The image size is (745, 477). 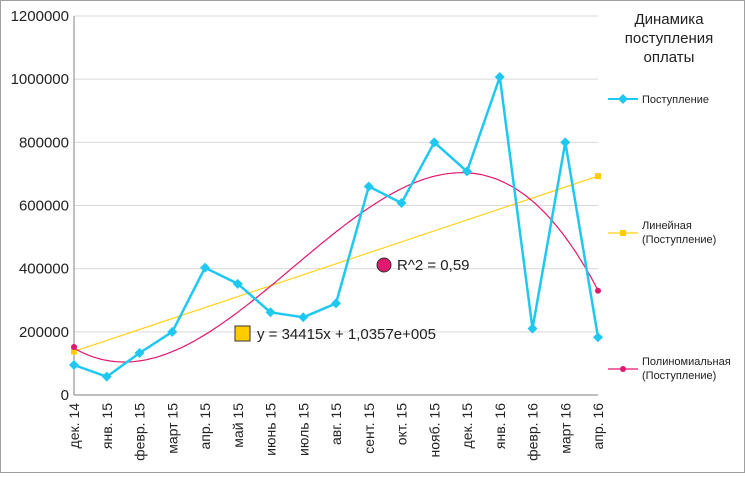 What do you see at coordinates (336, 424) in the screenshot?
I see `x-tick-label-8: авг. 15` at bounding box center [336, 424].